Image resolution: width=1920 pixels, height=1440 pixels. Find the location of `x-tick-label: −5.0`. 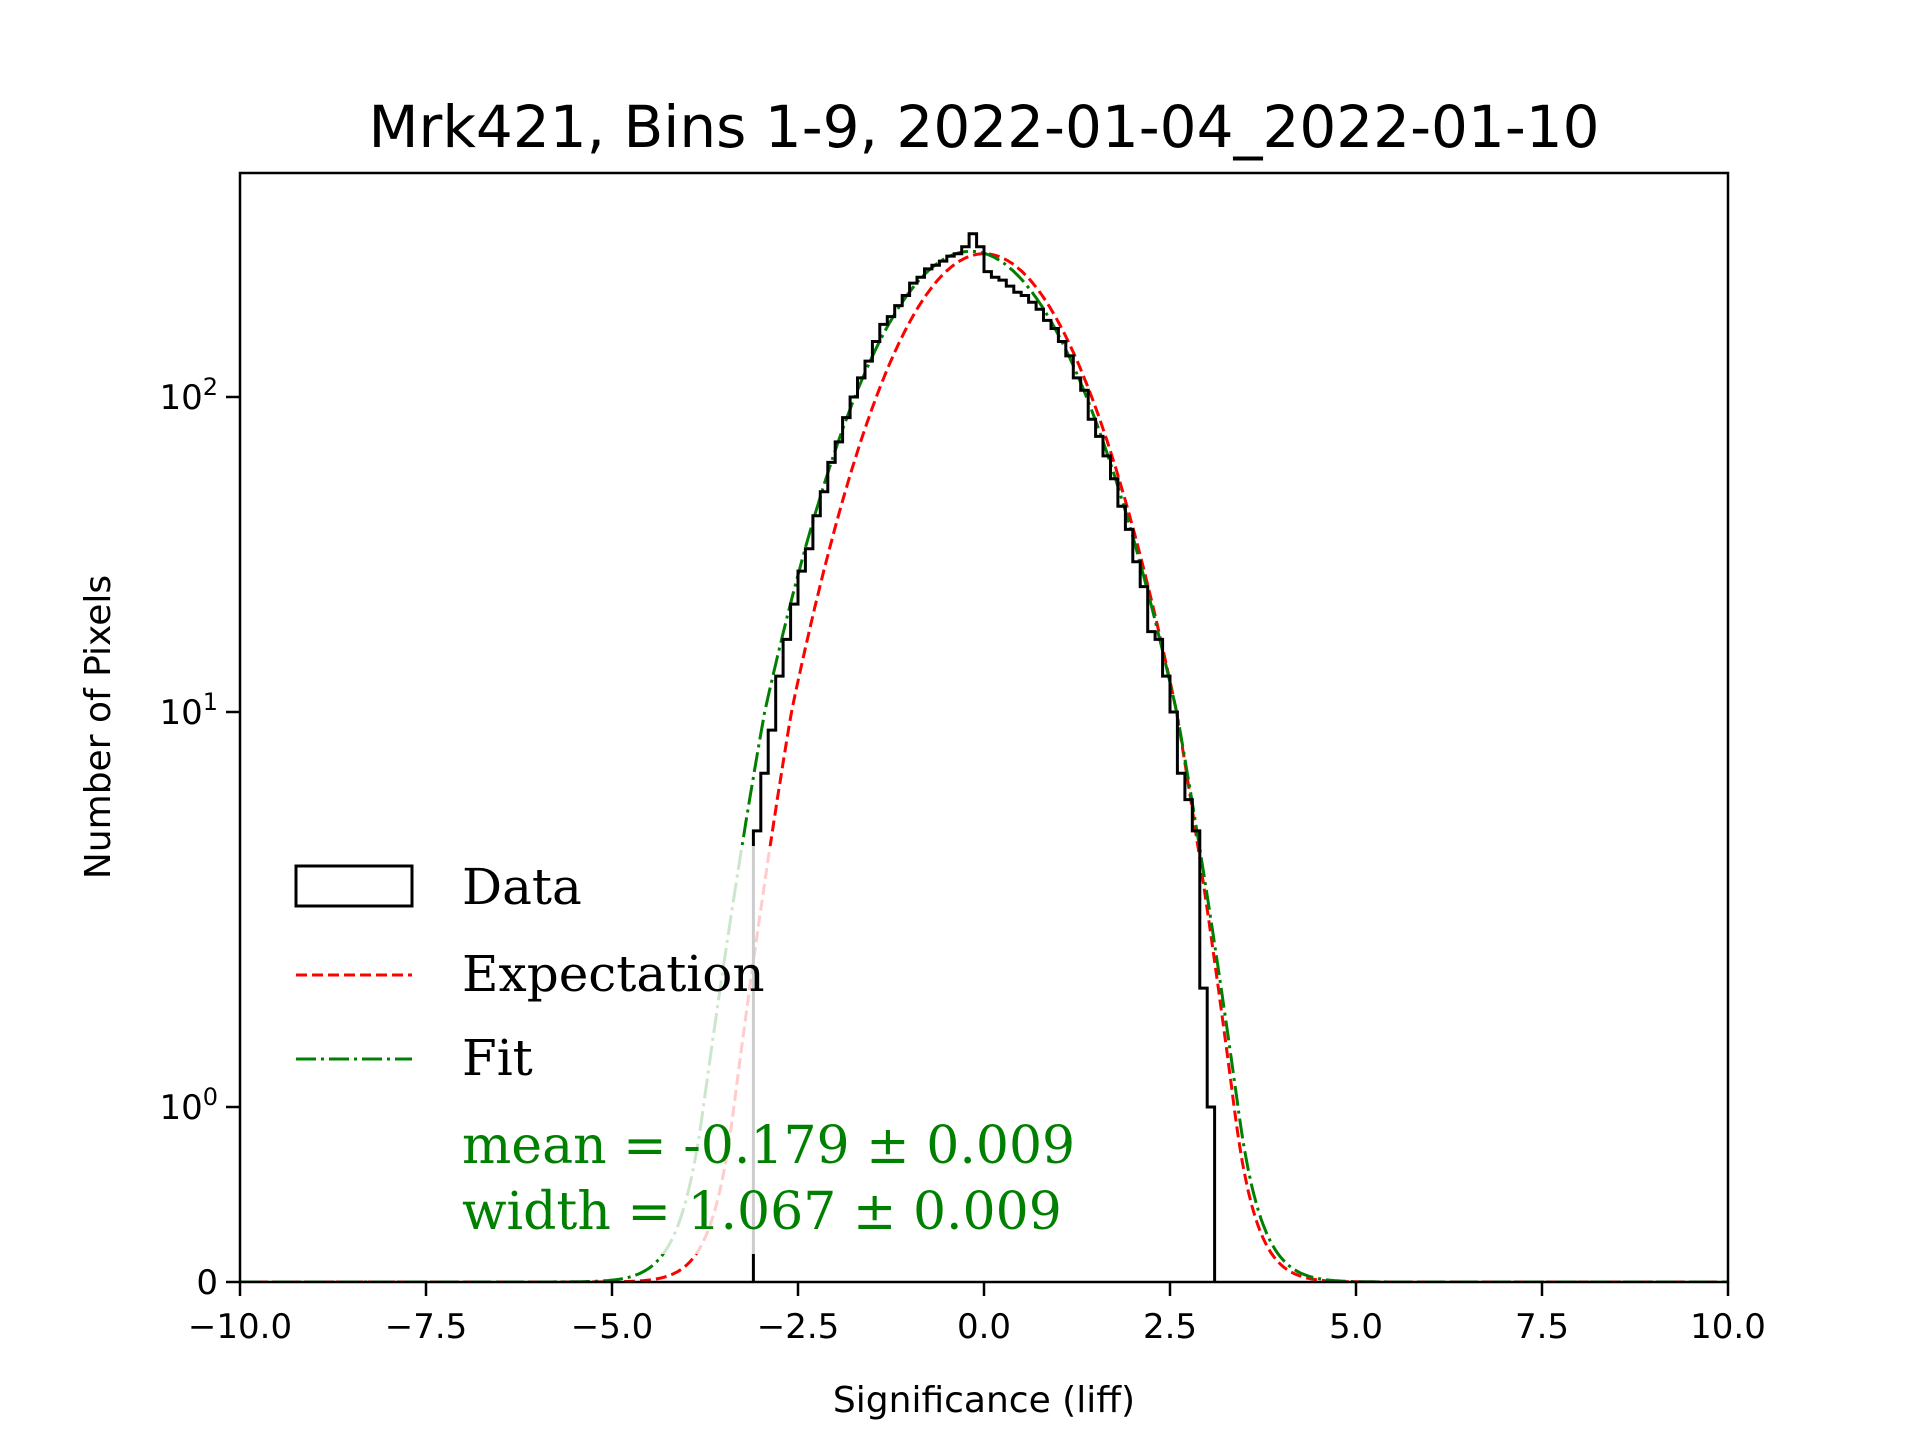

x-tick-label: −5.0 is located at coordinates (612, 1327).